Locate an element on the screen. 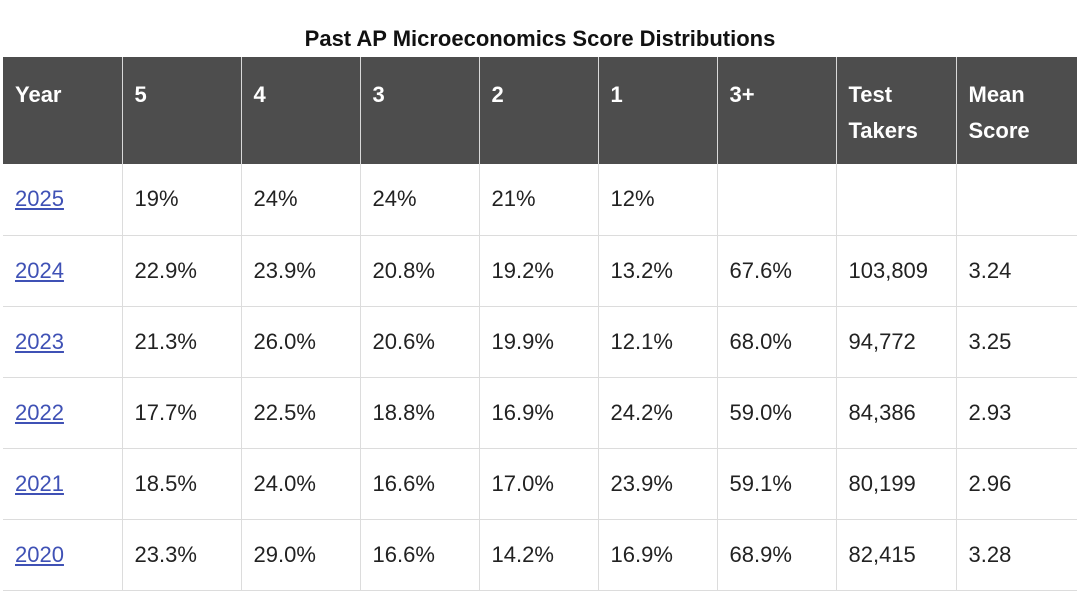 The height and width of the screenshot is (593, 1080). cell-score-2: 16.9% is located at coordinates (538, 413).